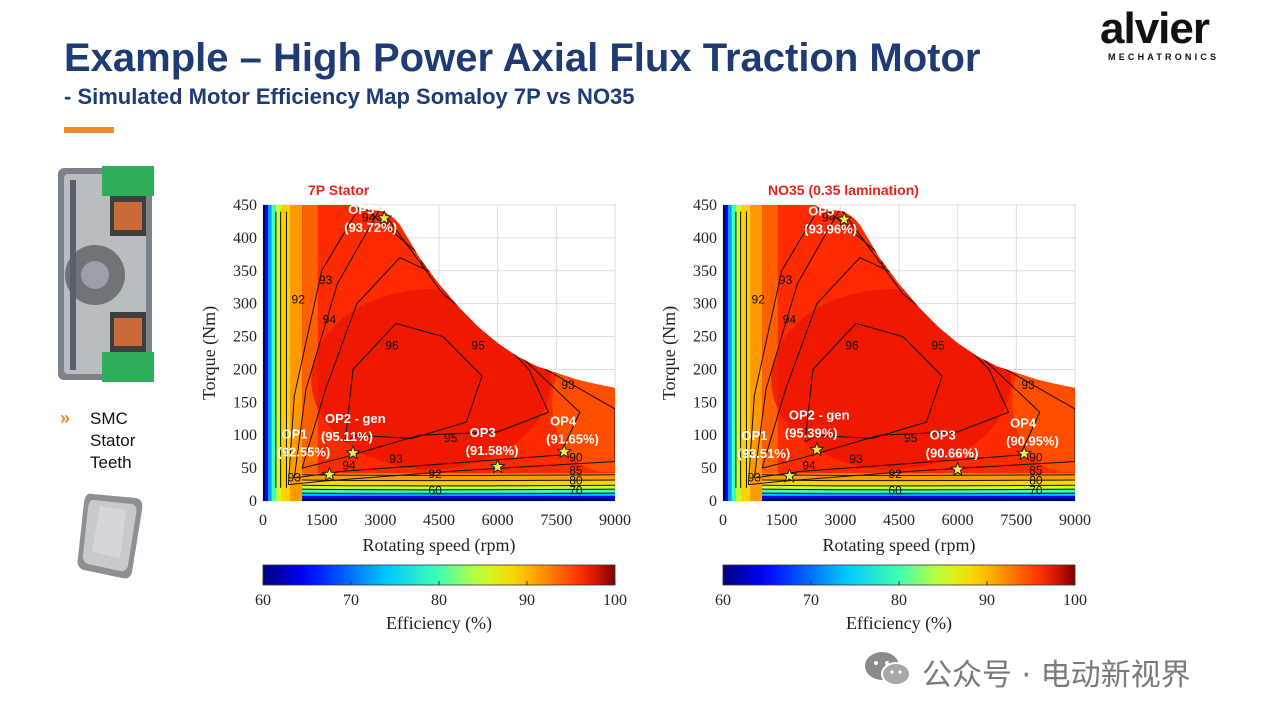 The height and width of the screenshot is (720, 1280). Describe the element at coordinates (110, 536) in the screenshot. I see `smc-tooth-image` at that location.